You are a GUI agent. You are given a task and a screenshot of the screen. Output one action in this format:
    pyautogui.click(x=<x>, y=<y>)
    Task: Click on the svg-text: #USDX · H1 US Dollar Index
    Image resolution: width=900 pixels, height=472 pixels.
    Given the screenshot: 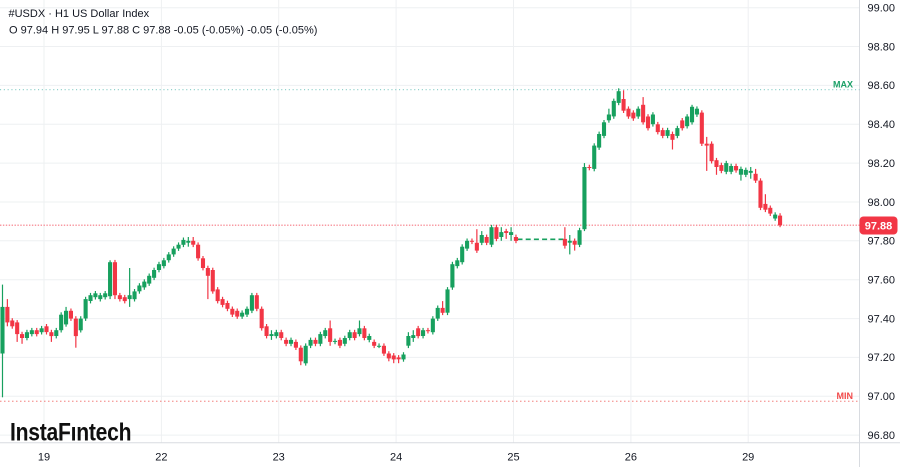 What is the action you would take?
    pyautogui.click(x=79, y=14)
    